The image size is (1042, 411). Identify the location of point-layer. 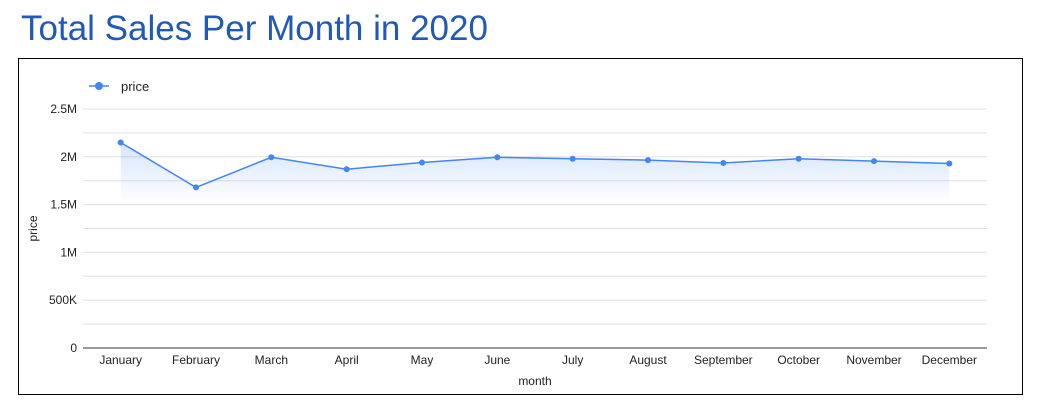
(535, 165).